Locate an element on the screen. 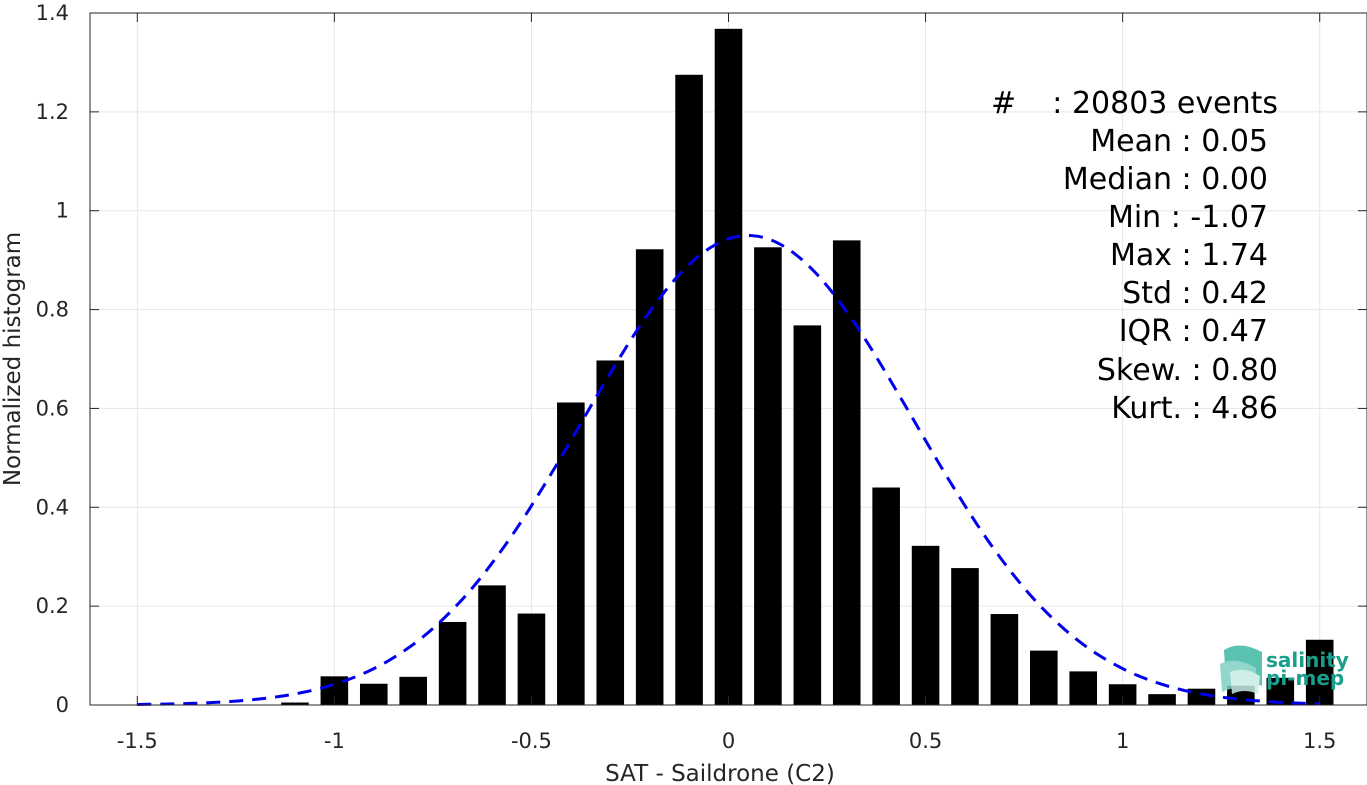  wave-logo-icon is located at coordinates (1241, 669).